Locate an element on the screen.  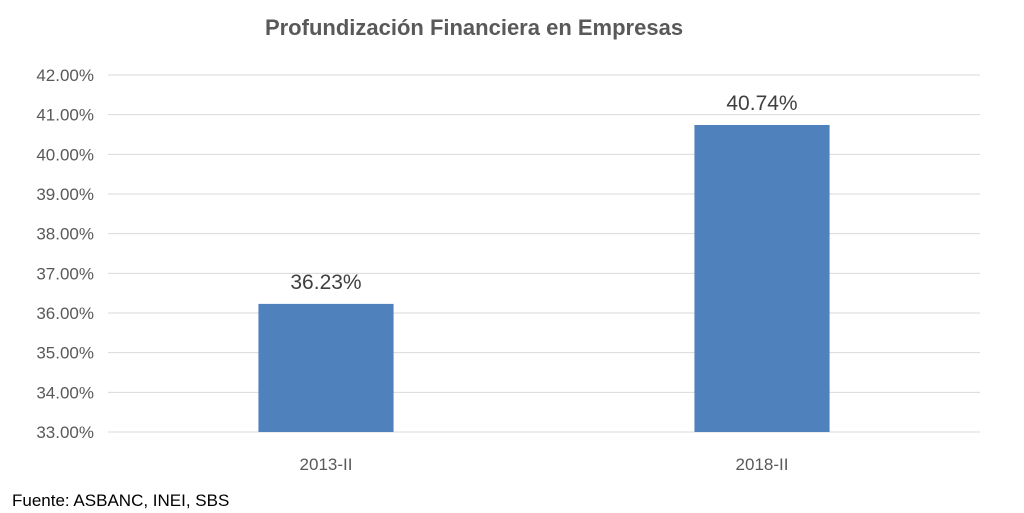
y-tick-label: 36.00% is located at coordinates (65, 313).